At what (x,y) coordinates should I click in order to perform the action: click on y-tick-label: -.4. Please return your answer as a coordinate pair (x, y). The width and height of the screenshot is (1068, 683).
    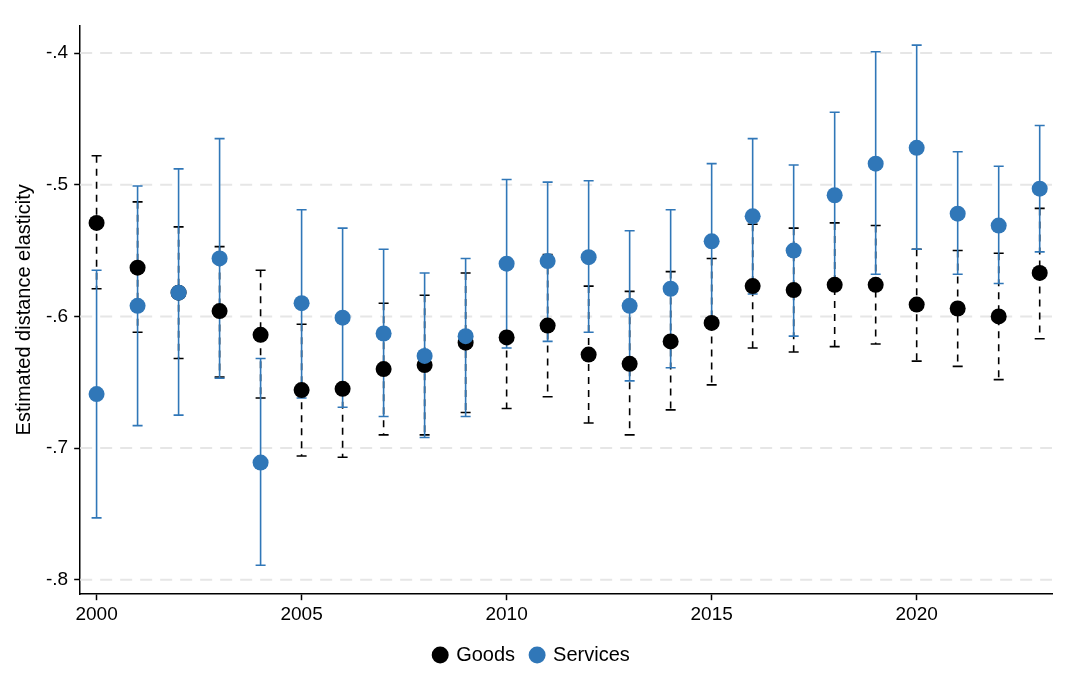
    Looking at the image, I should click on (57, 52).